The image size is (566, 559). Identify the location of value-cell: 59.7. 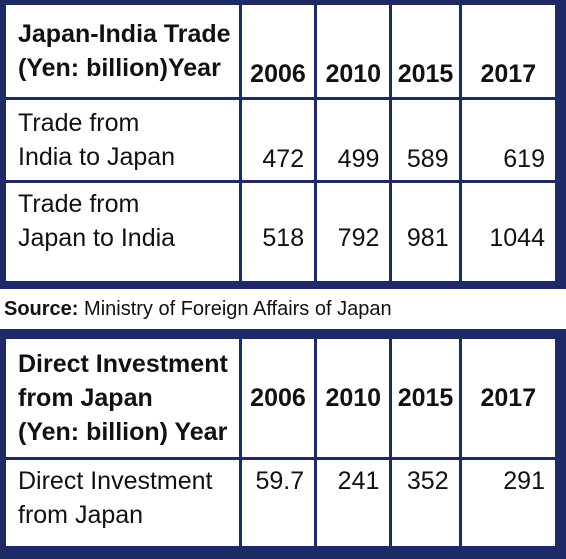
(278, 503).